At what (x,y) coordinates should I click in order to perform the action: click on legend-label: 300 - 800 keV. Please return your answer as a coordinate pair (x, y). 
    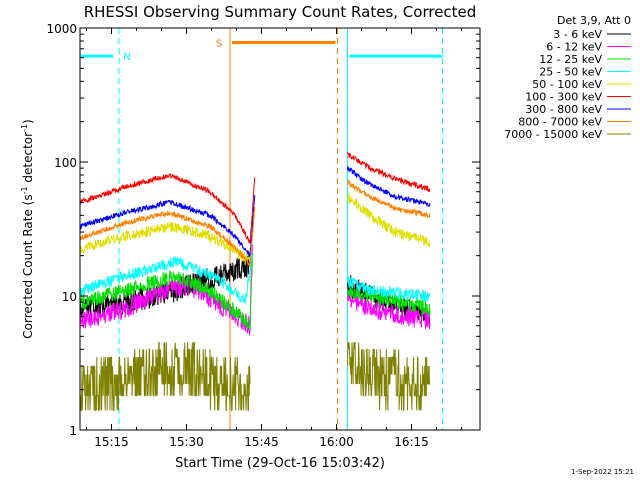
    Looking at the image, I should click on (563, 109).